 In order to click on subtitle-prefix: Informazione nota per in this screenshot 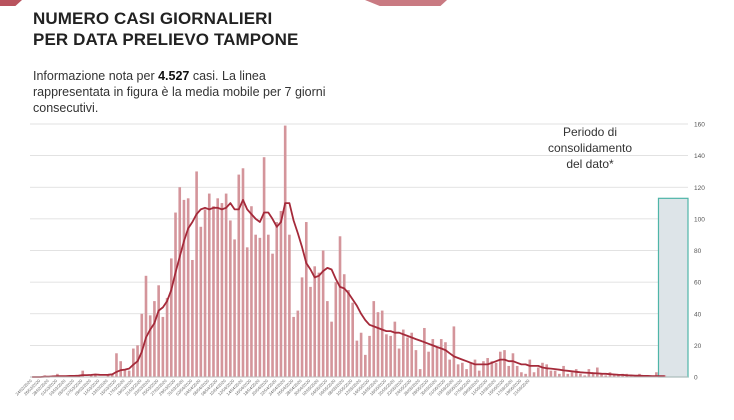, I will do `click(96, 76)`.